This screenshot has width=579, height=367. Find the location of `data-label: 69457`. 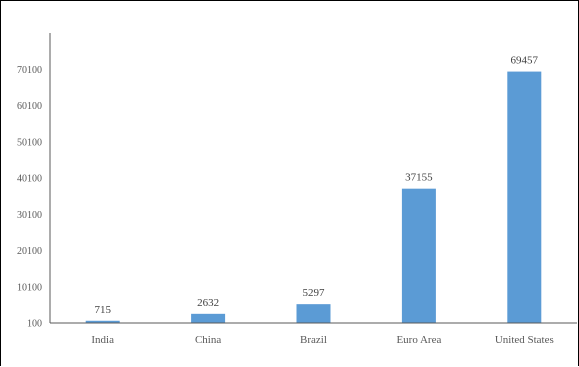

data-label: 69457 is located at coordinates (525, 61).